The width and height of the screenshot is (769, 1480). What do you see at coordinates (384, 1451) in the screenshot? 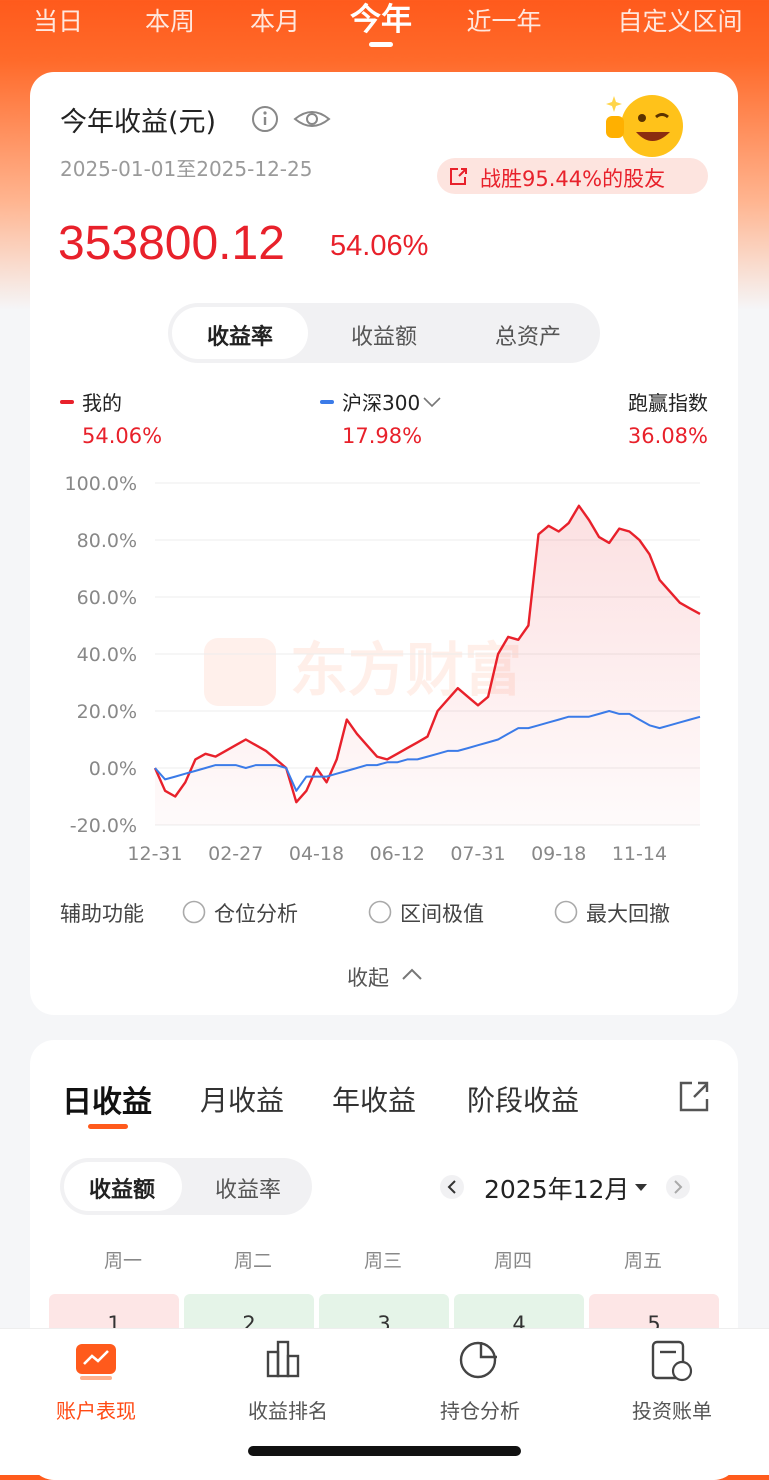
I see `home-indicator` at bounding box center [384, 1451].